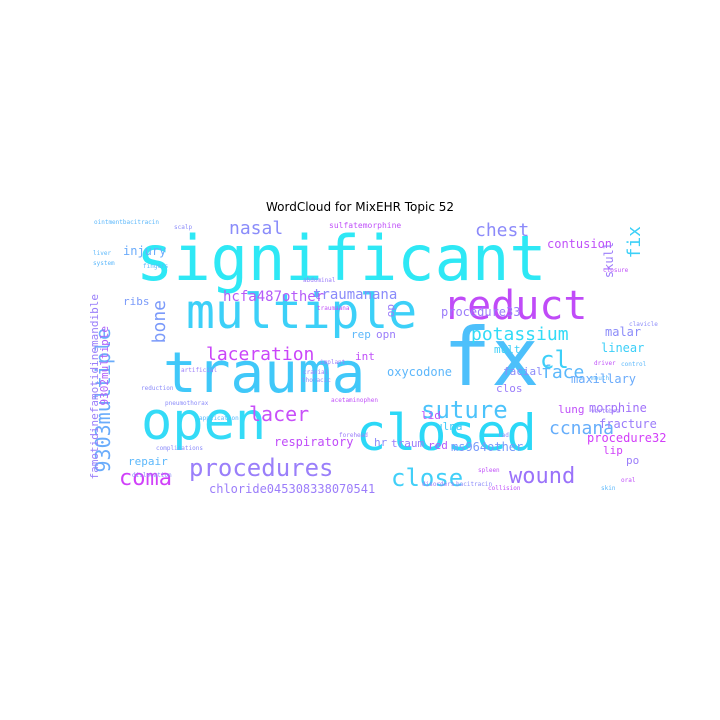 The image size is (720, 720). Describe the element at coordinates (355, 295) in the screenshot. I see `word-traumanana: traumanana` at that location.